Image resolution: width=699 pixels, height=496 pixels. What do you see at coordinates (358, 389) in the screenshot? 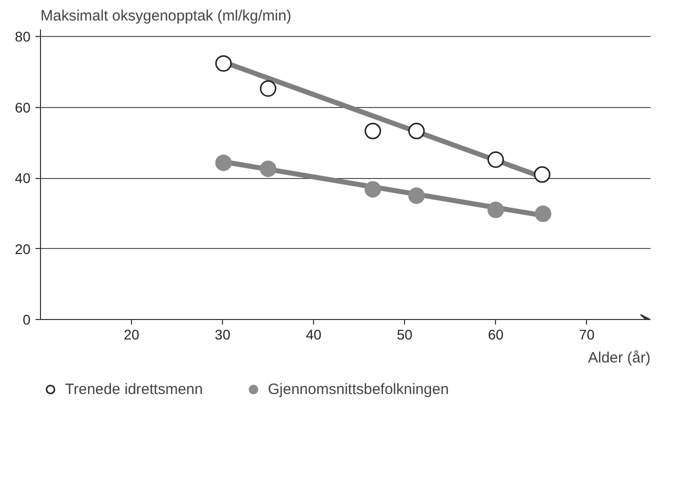
I see `legend-label: Gjennomsnittsbefolkningen` at bounding box center [358, 389].